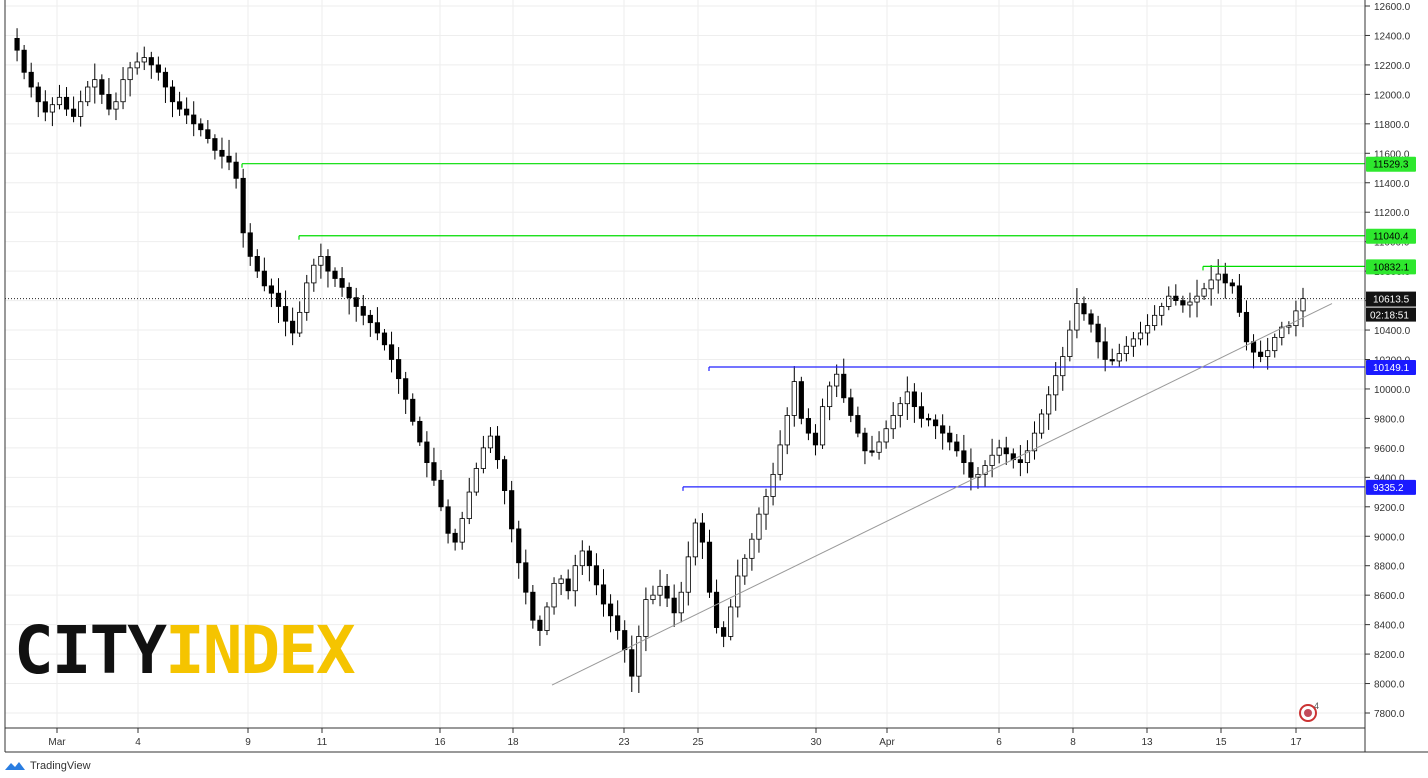 The width and height of the screenshot is (1428, 778). Describe the element at coordinates (47, 766) in the screenshot. I see `tradingview-footer: TradingView` at that location.